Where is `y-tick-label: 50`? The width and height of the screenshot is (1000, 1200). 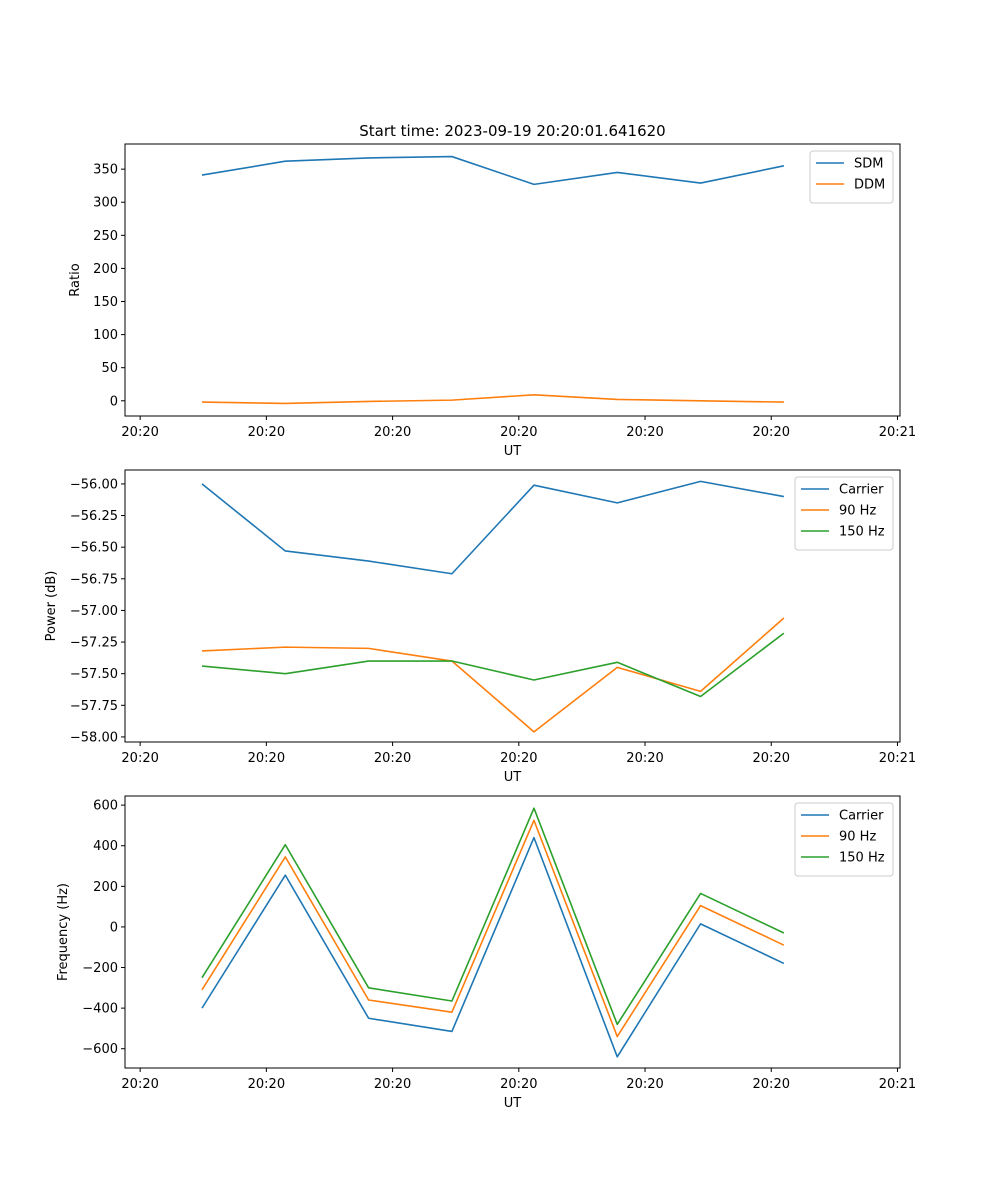
y-tick-label: 50 is located at coordinates (109, 368).